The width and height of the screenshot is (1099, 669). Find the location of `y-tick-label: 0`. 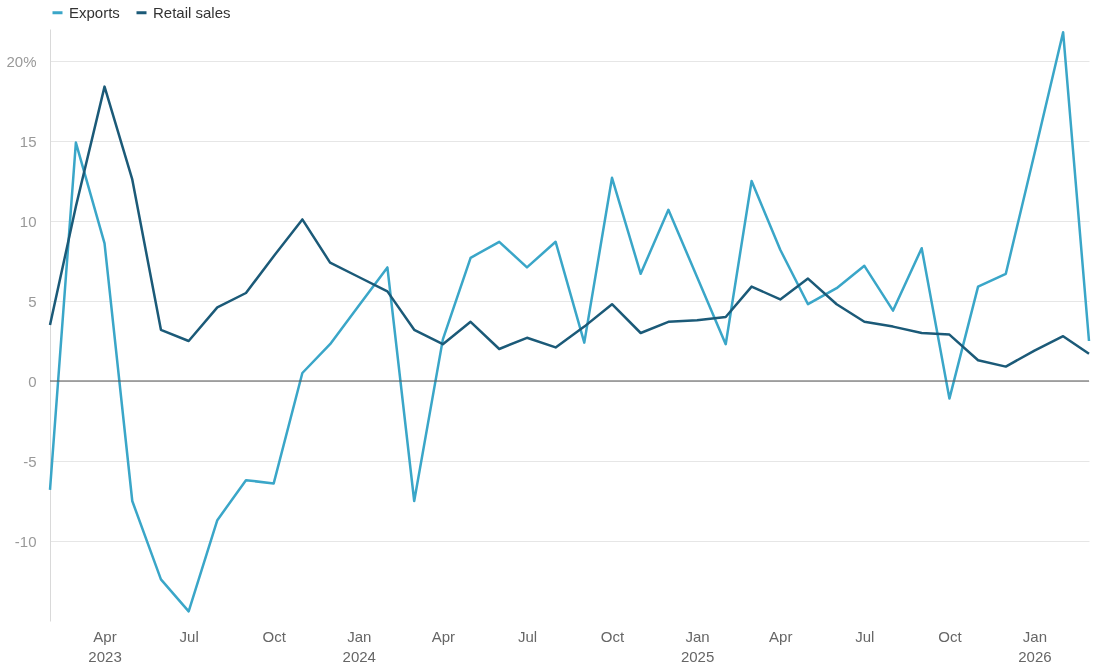

y-tick-label: 0 is located at coordinates (32, 381).